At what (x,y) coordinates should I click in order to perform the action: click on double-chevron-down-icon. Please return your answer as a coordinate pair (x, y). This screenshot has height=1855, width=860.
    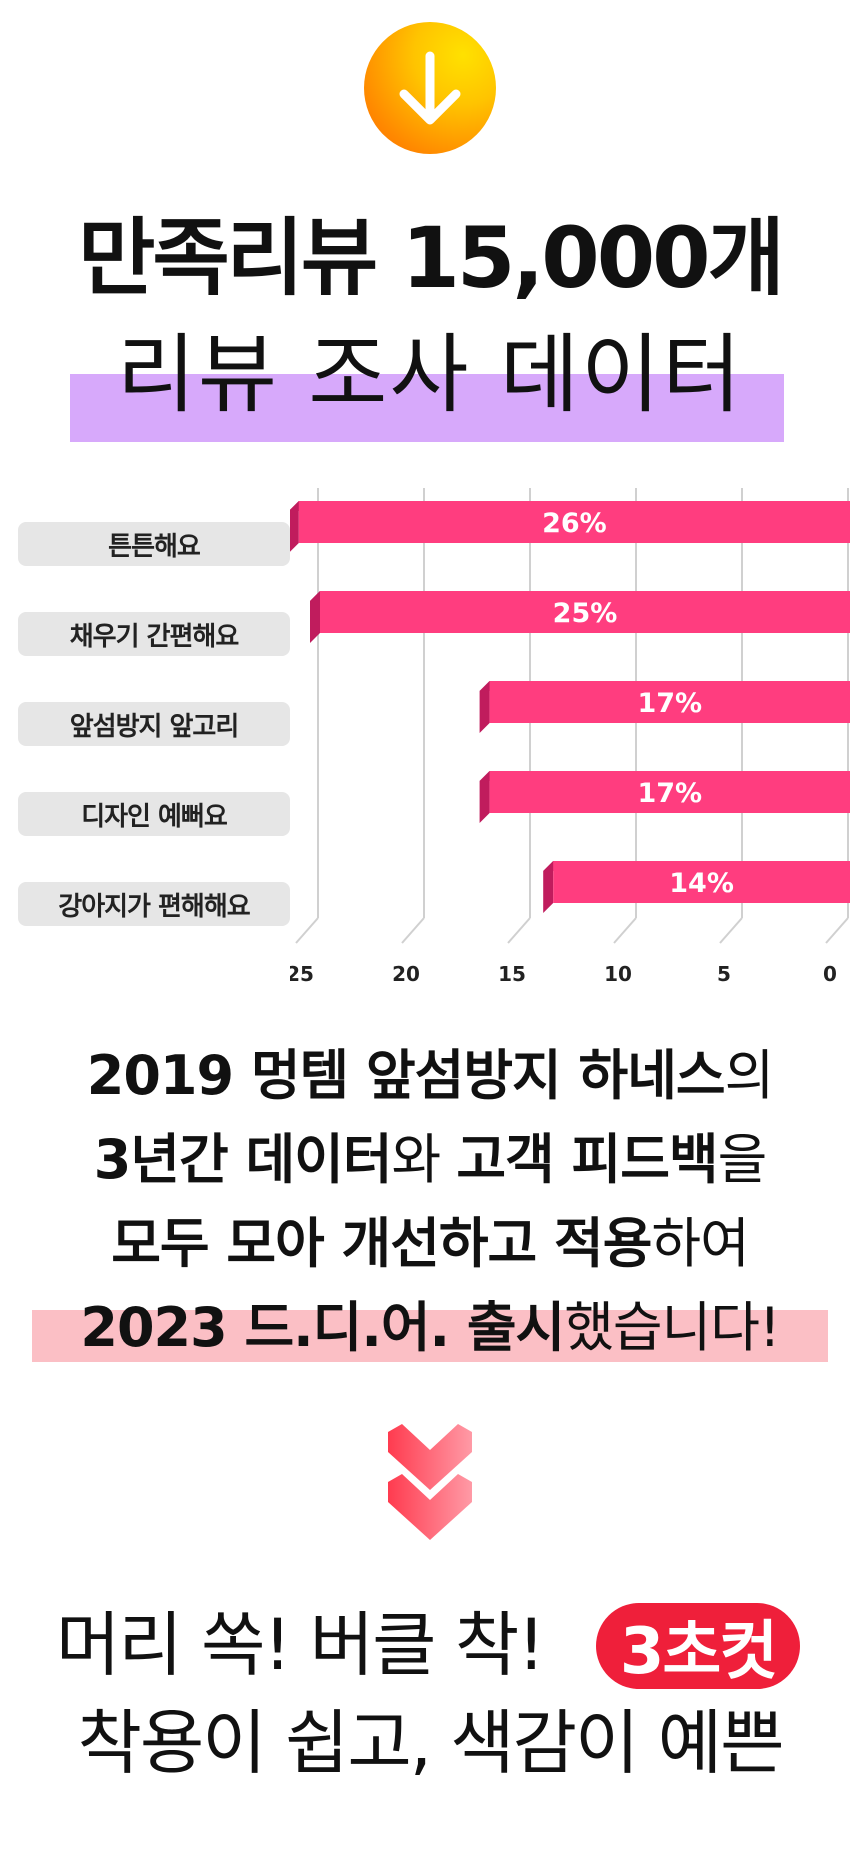
    Looking at the image, I should click on (430, 1482).